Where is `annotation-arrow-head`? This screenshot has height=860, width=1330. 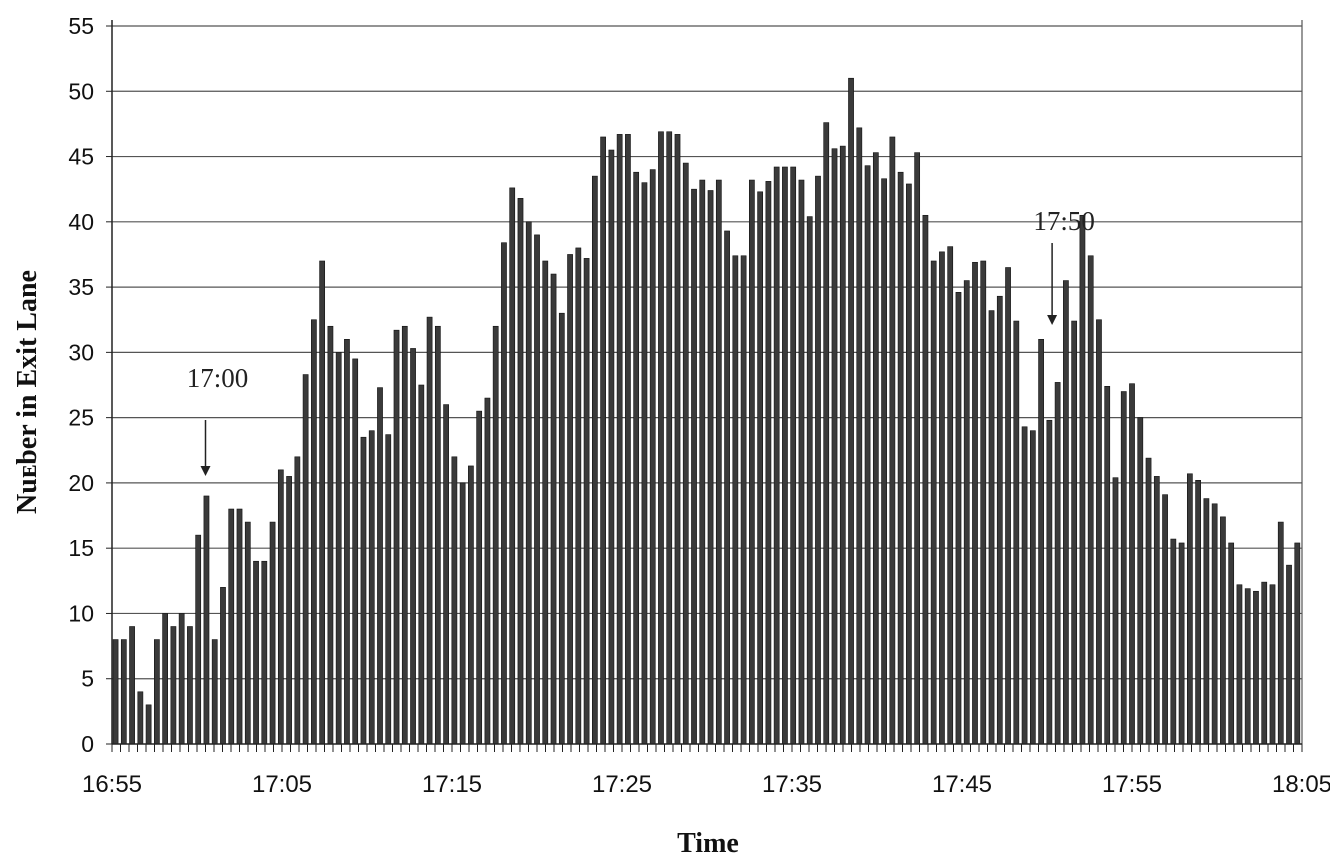
annotation-arrow-head is located at coordinates (205, 471).